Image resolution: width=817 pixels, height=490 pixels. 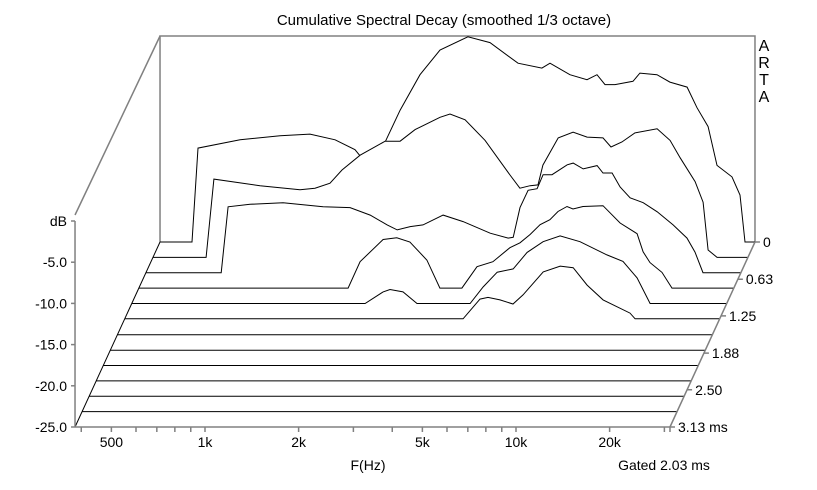 What do you see at coordinates (764, 63) in the screenshot?
I see `watermark-letter: R` at bounding box center [764, 63].